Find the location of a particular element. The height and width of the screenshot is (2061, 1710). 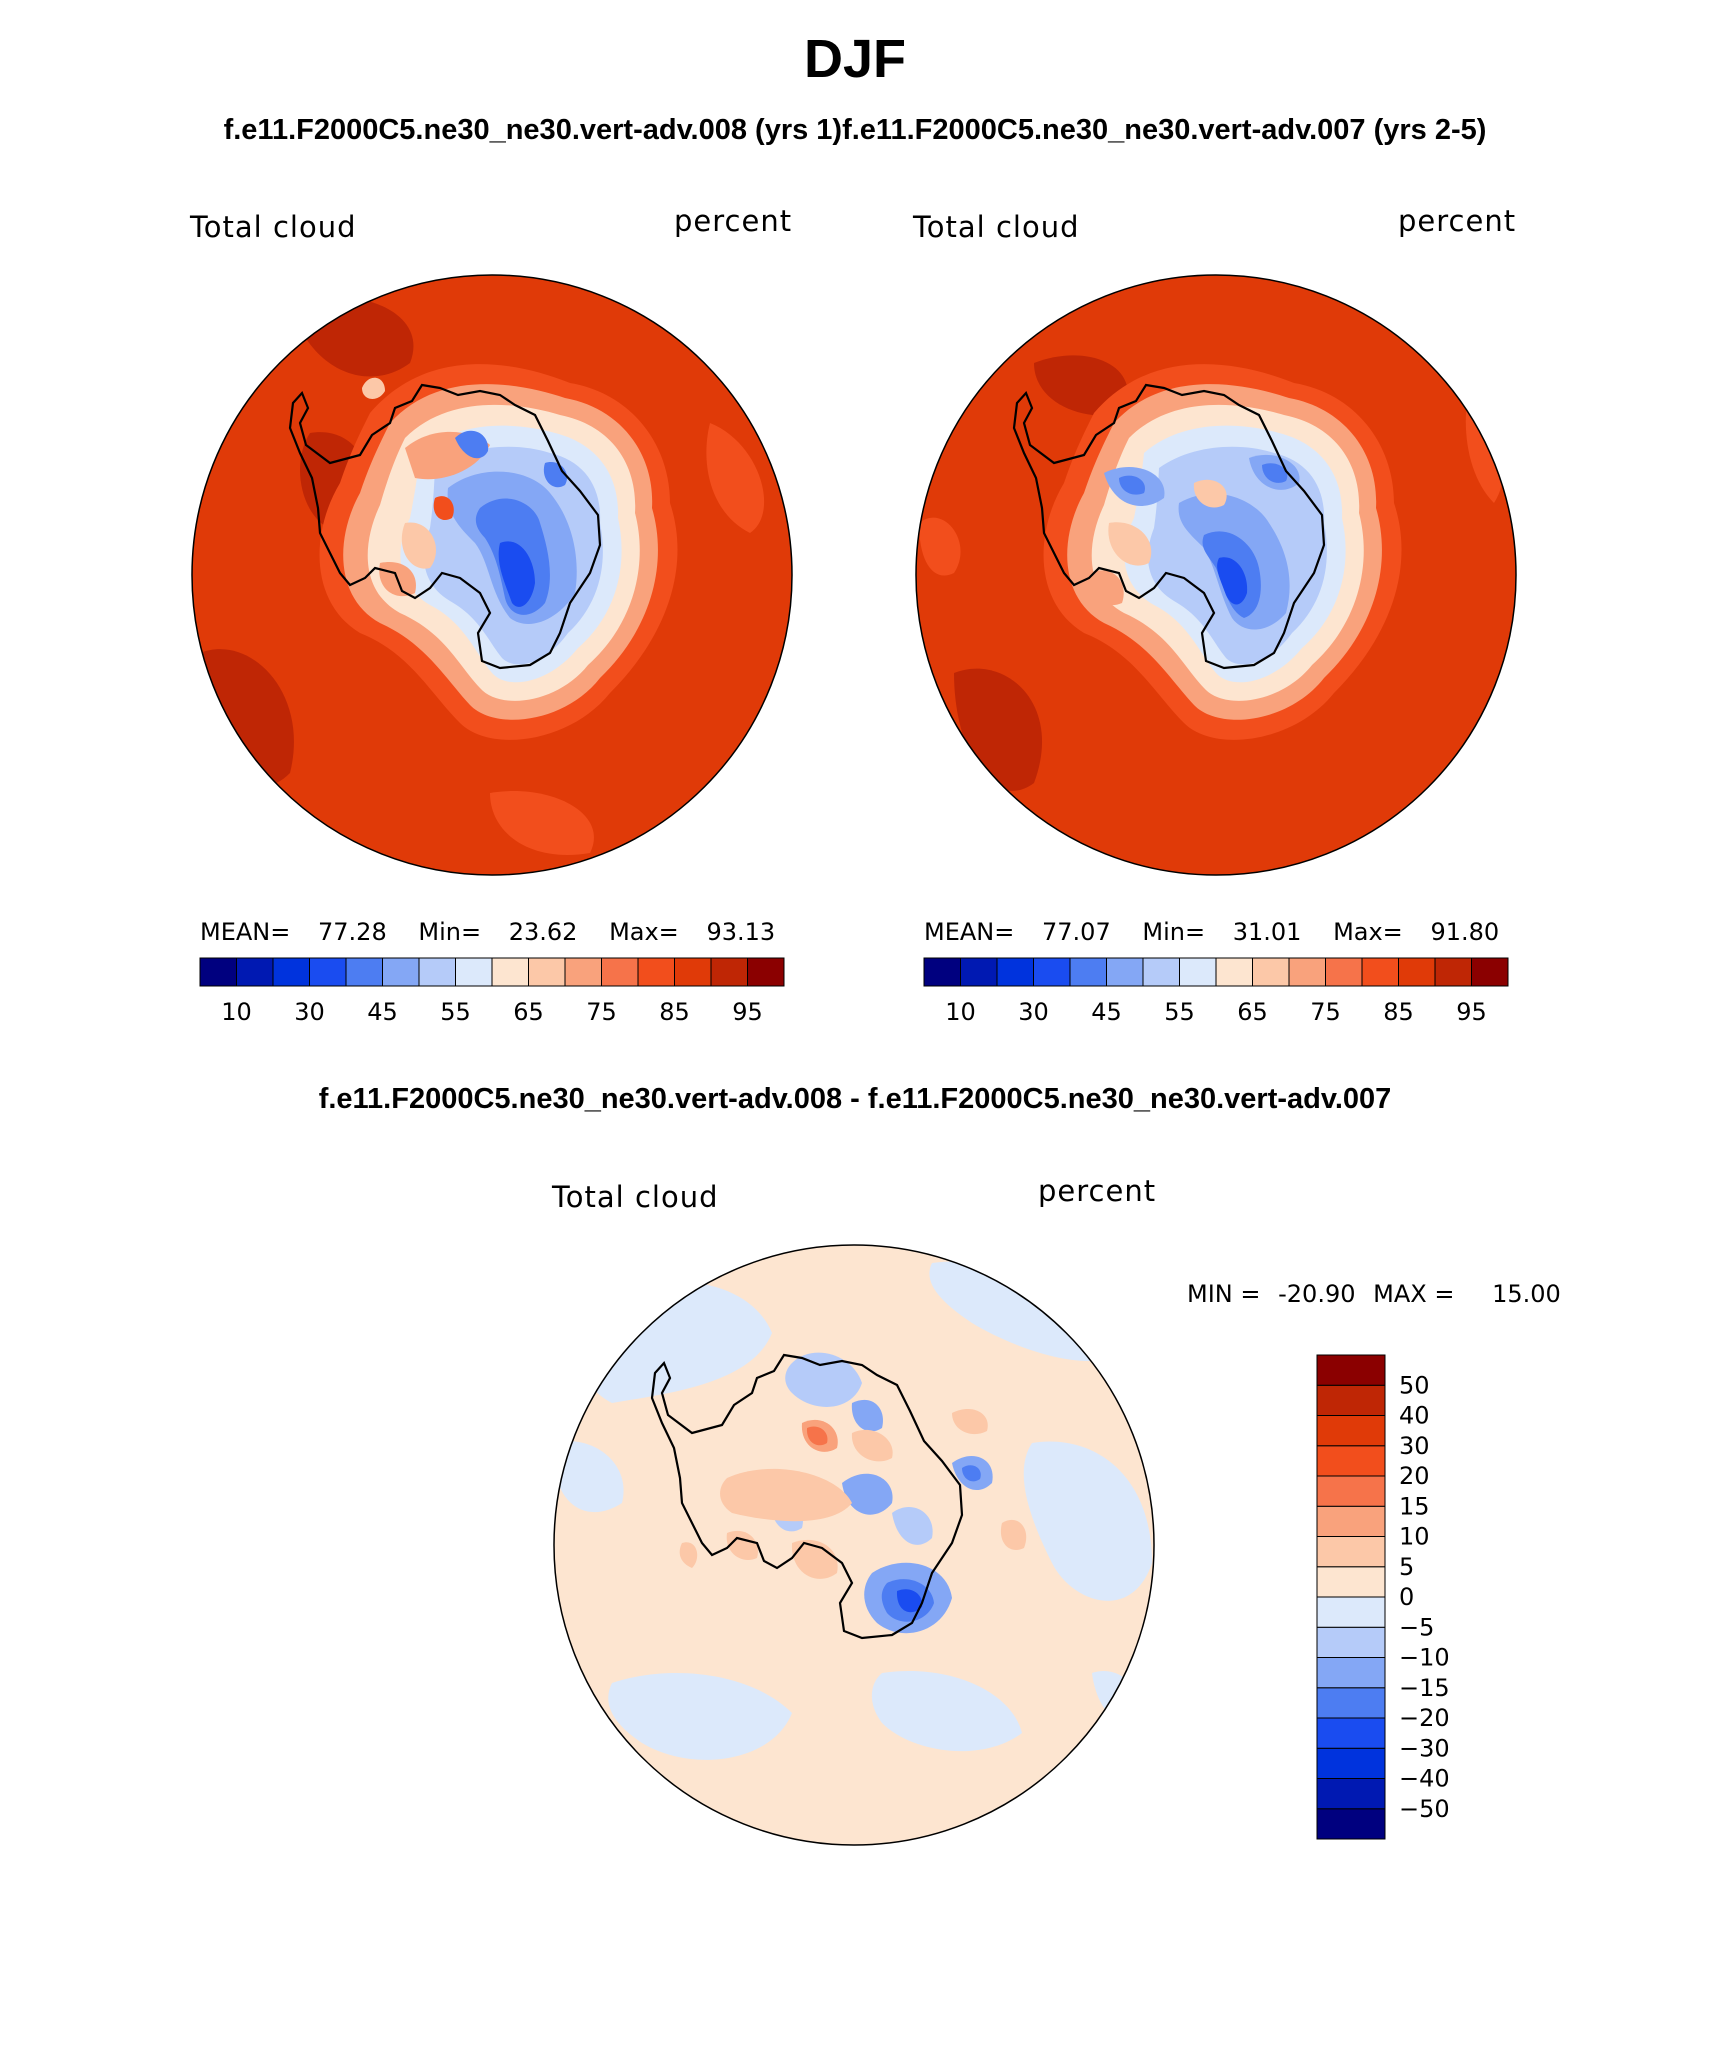

colorbar-tick-label: −15 is located at coordinates (1424, 1688).